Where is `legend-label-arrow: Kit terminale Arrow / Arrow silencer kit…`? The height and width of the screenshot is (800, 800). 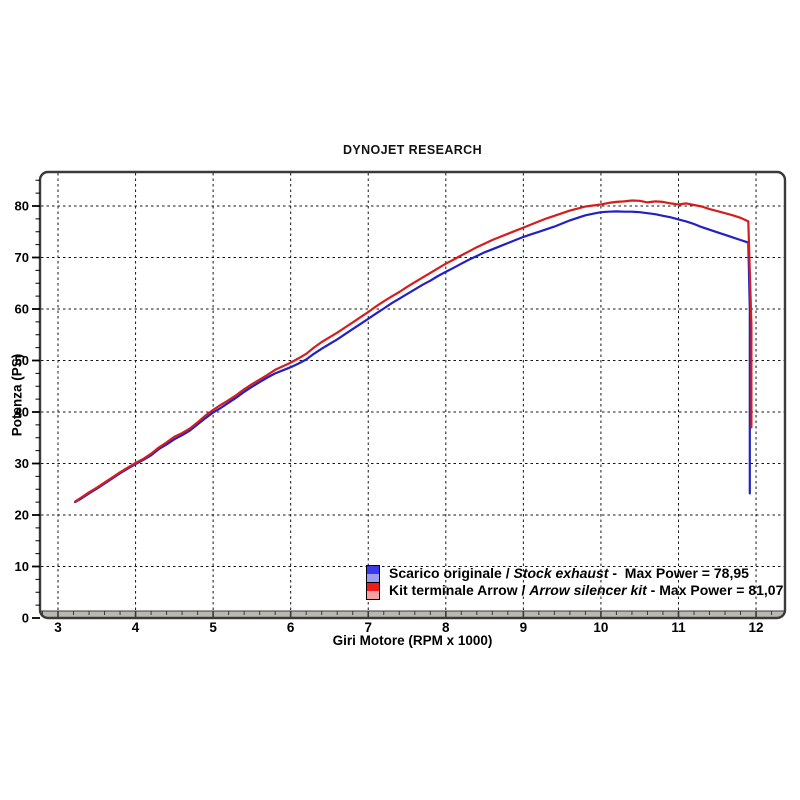 legend-label-arrow: Kit terminale Arrow / Arrow silencer kit… is located at coordinates (586, 590).